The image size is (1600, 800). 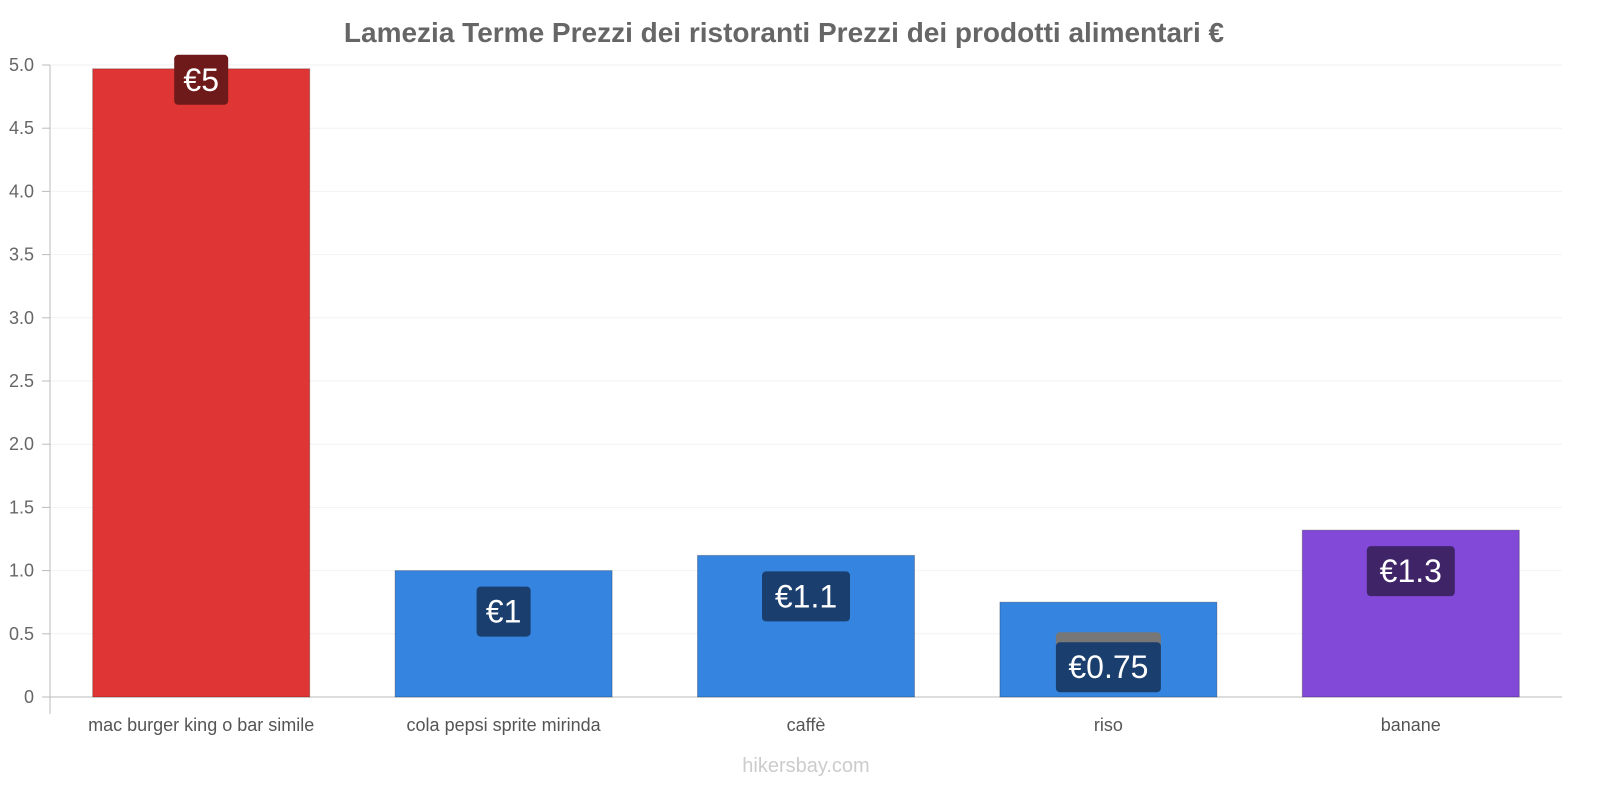 What do you see at coordinates (21, 571) in the screenshot?
I see `y-tick-label: 1.0` at bounding box center [21, 571].